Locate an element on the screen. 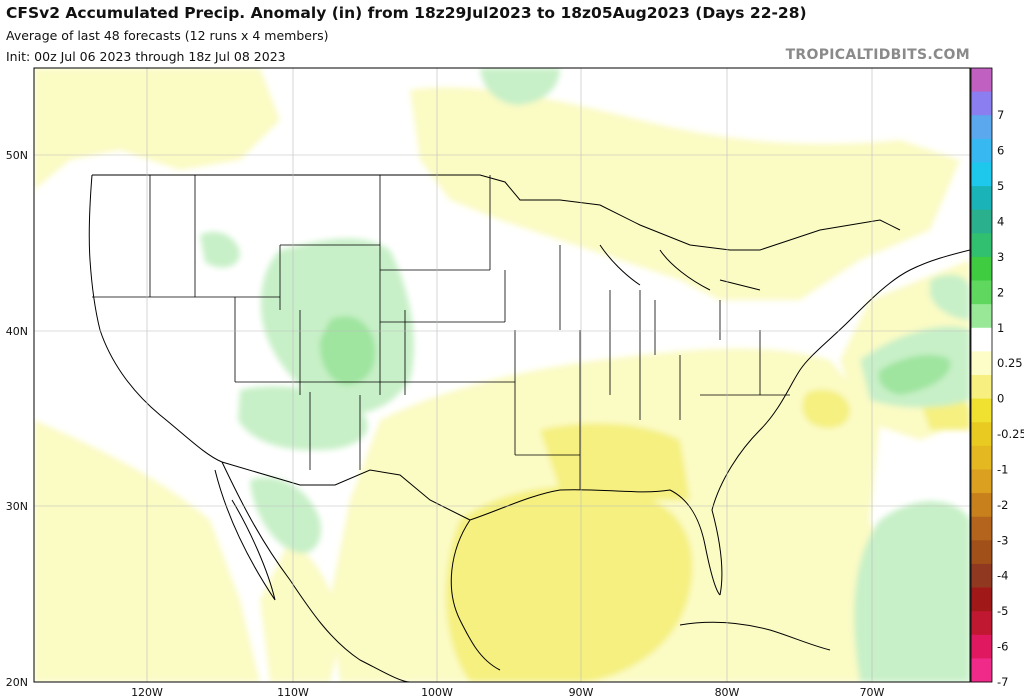 Image resolution: width=1024 pixels, height=700 pixels. lat-label: 50N is located at coordinates (17, 155).